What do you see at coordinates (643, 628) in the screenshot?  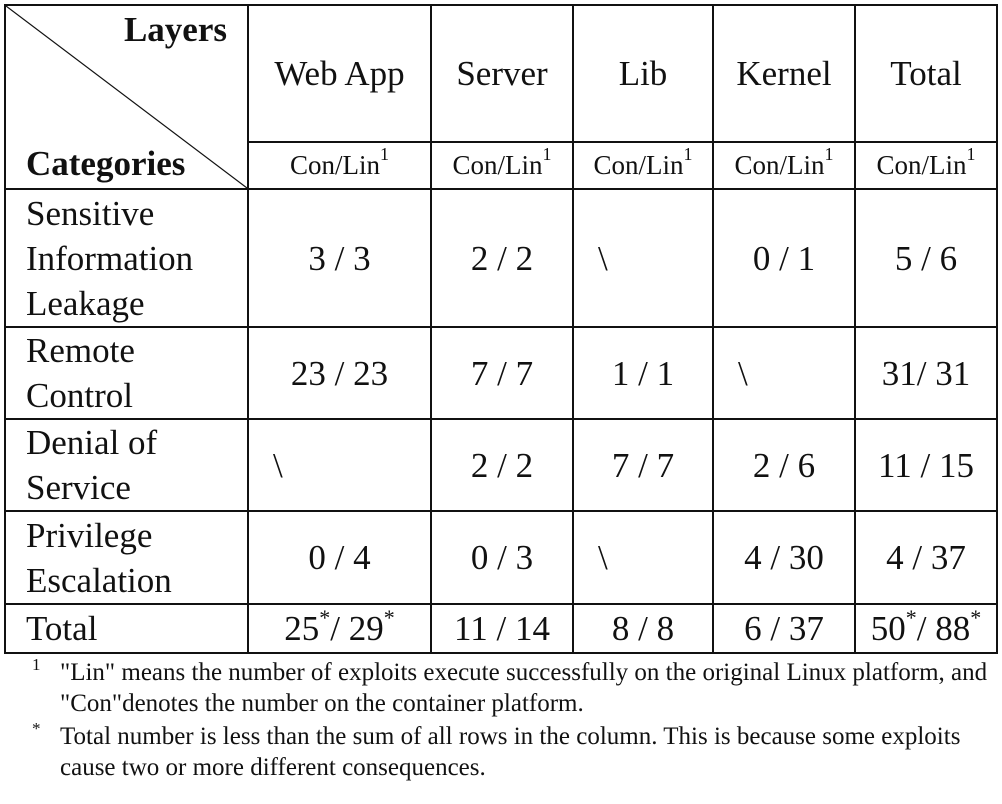 I see `total-cell-lib: 8 / 8` at bounding box center [643, 628].